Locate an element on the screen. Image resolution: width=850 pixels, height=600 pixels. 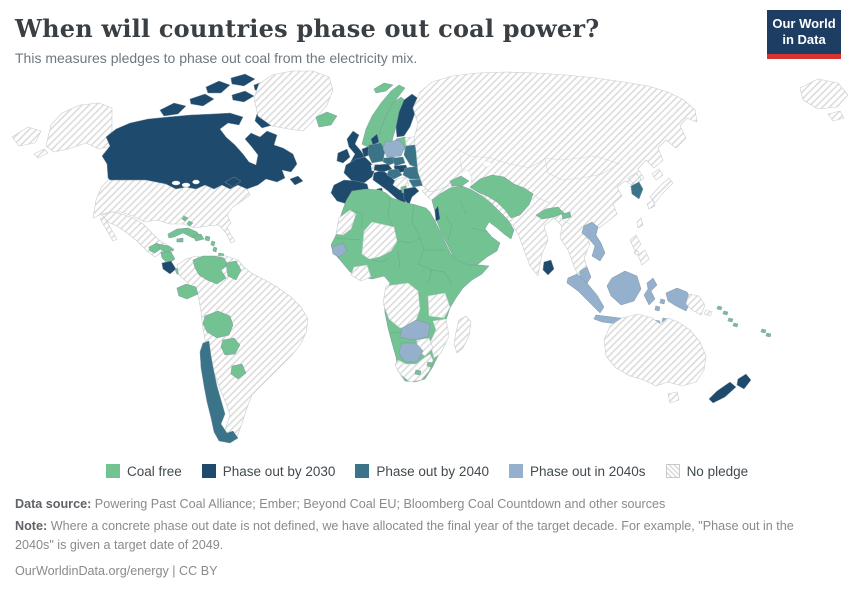
country-lesotho is located at coordinates (418, 372).